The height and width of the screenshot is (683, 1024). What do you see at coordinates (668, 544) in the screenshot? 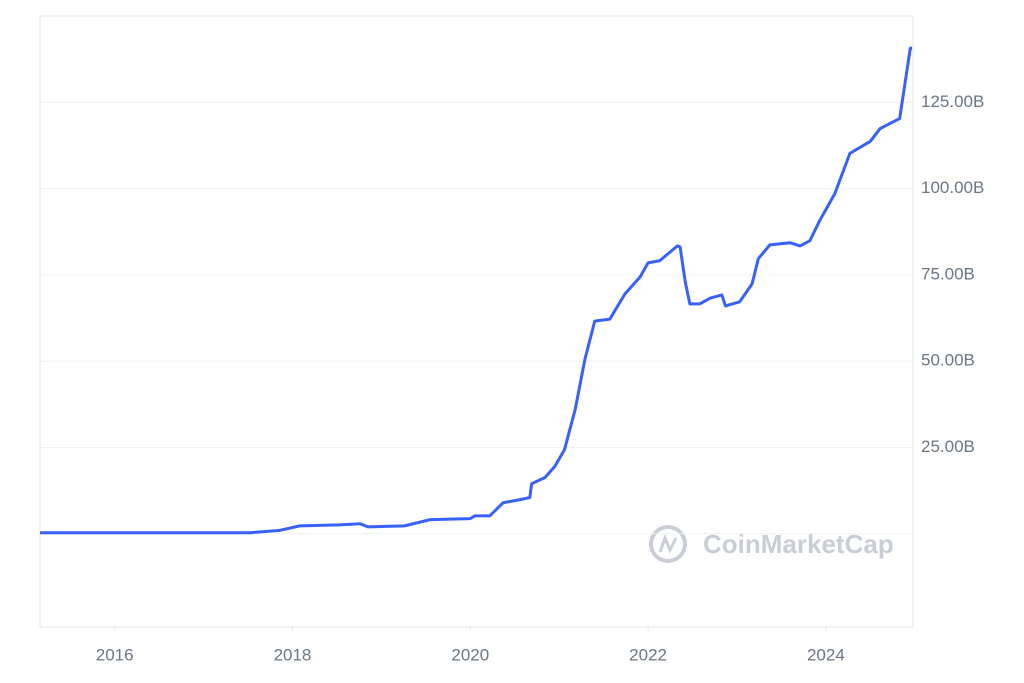
I see `watermark-logo` at bounding box center [668, 544].